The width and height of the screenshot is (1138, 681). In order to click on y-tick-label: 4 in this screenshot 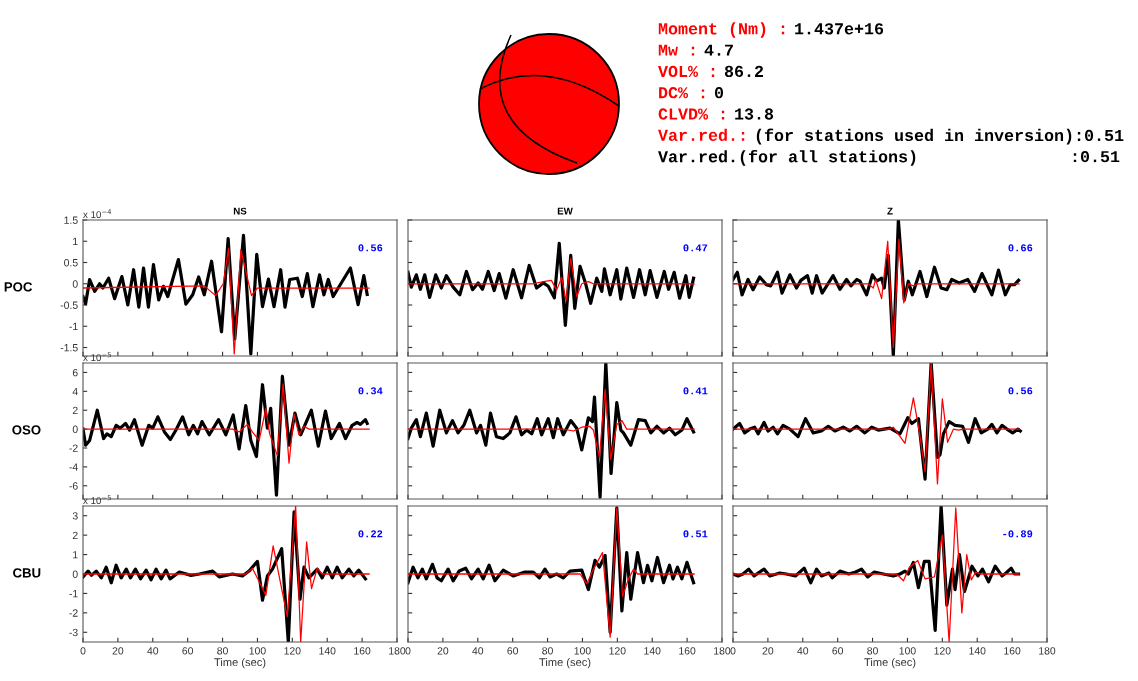, I will do `click(75, 391)`.